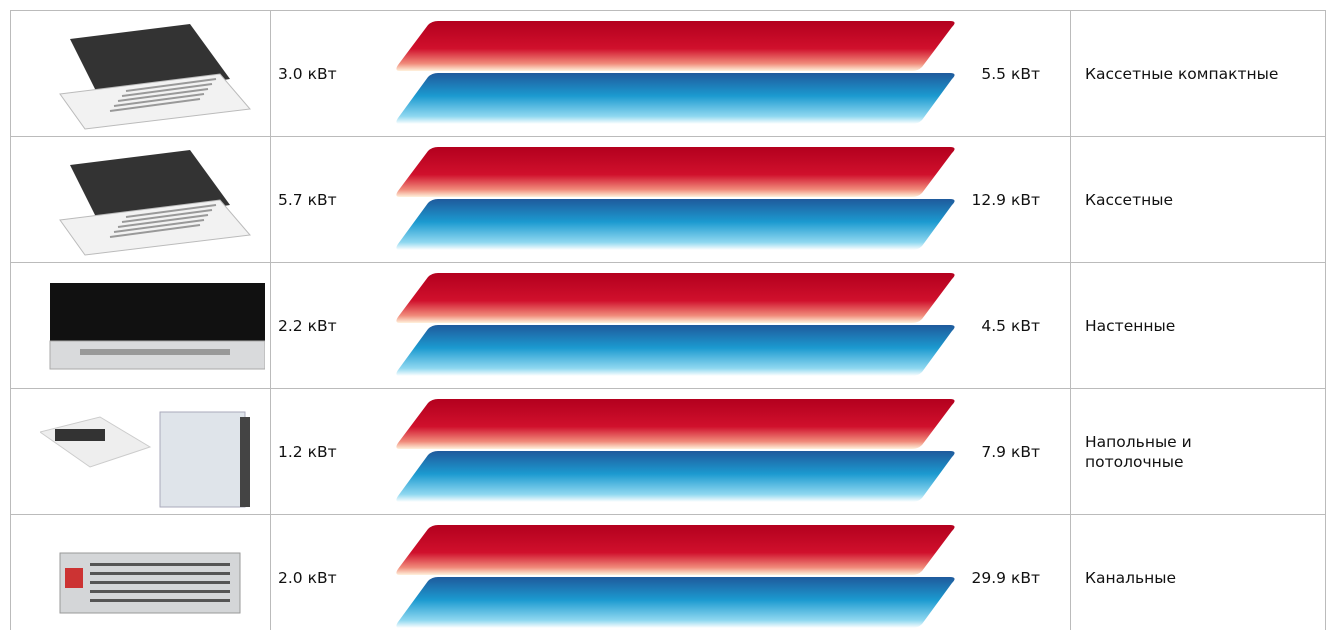 The image size is (1341, 641). What do you see at coordinates (307, 577) in the screenshot?
I see `min-capacity: 2.0 кВт` at bounding box center [307, 577].